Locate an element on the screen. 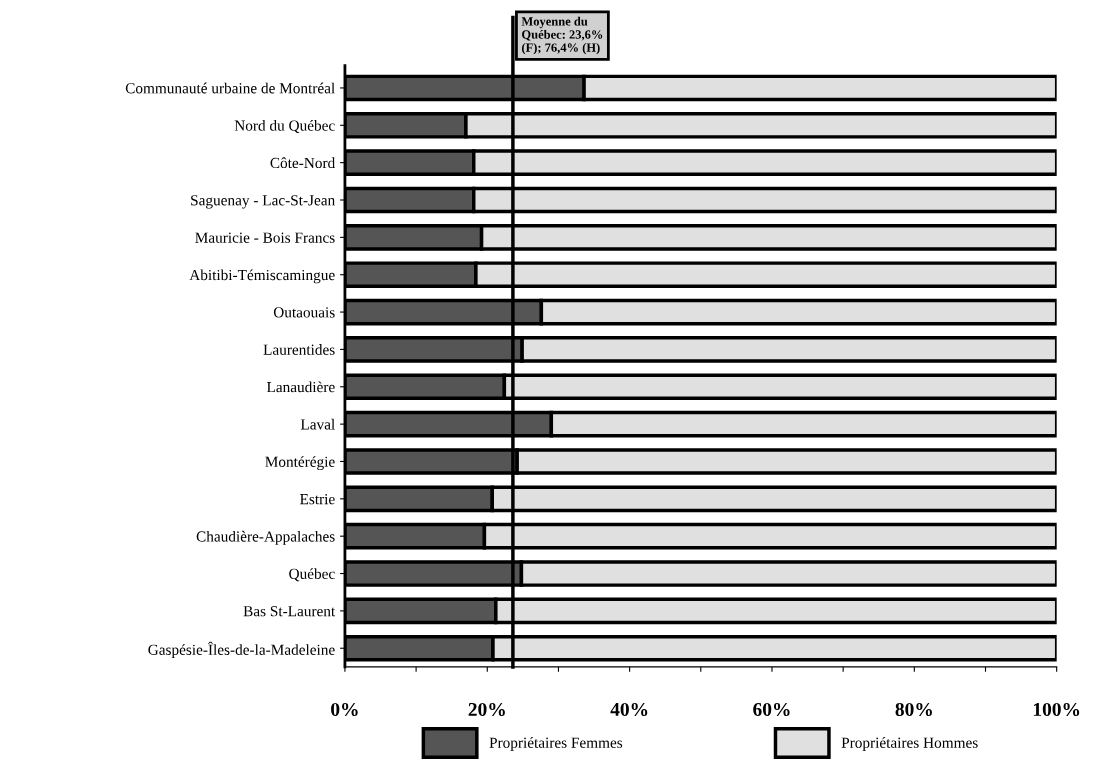 The height and width of the screenshot is (771, 1095). y-tick-label: Abitibi-Témiscamingue is located at coordinates (262, 276).